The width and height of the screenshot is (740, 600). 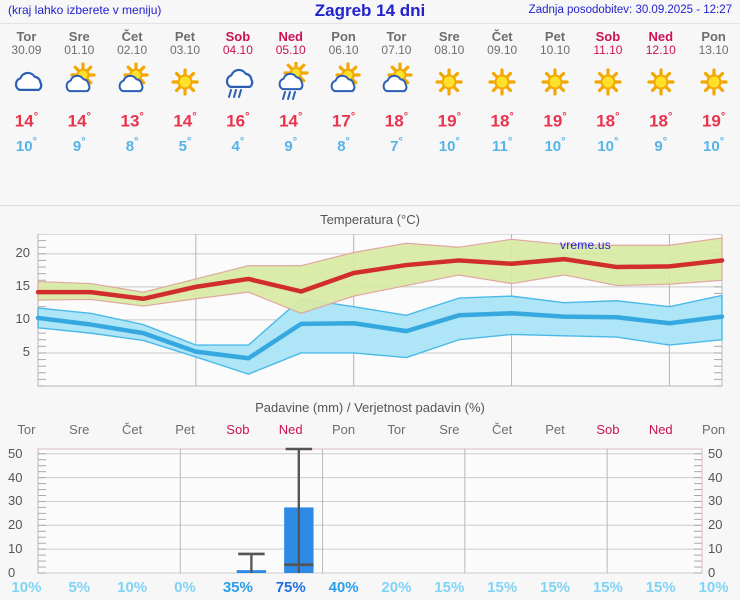 What do you see at coordinates (79, 587) in the screenshot?
I see `precipitation-probability: 5%` at bounding box center [79, 587].